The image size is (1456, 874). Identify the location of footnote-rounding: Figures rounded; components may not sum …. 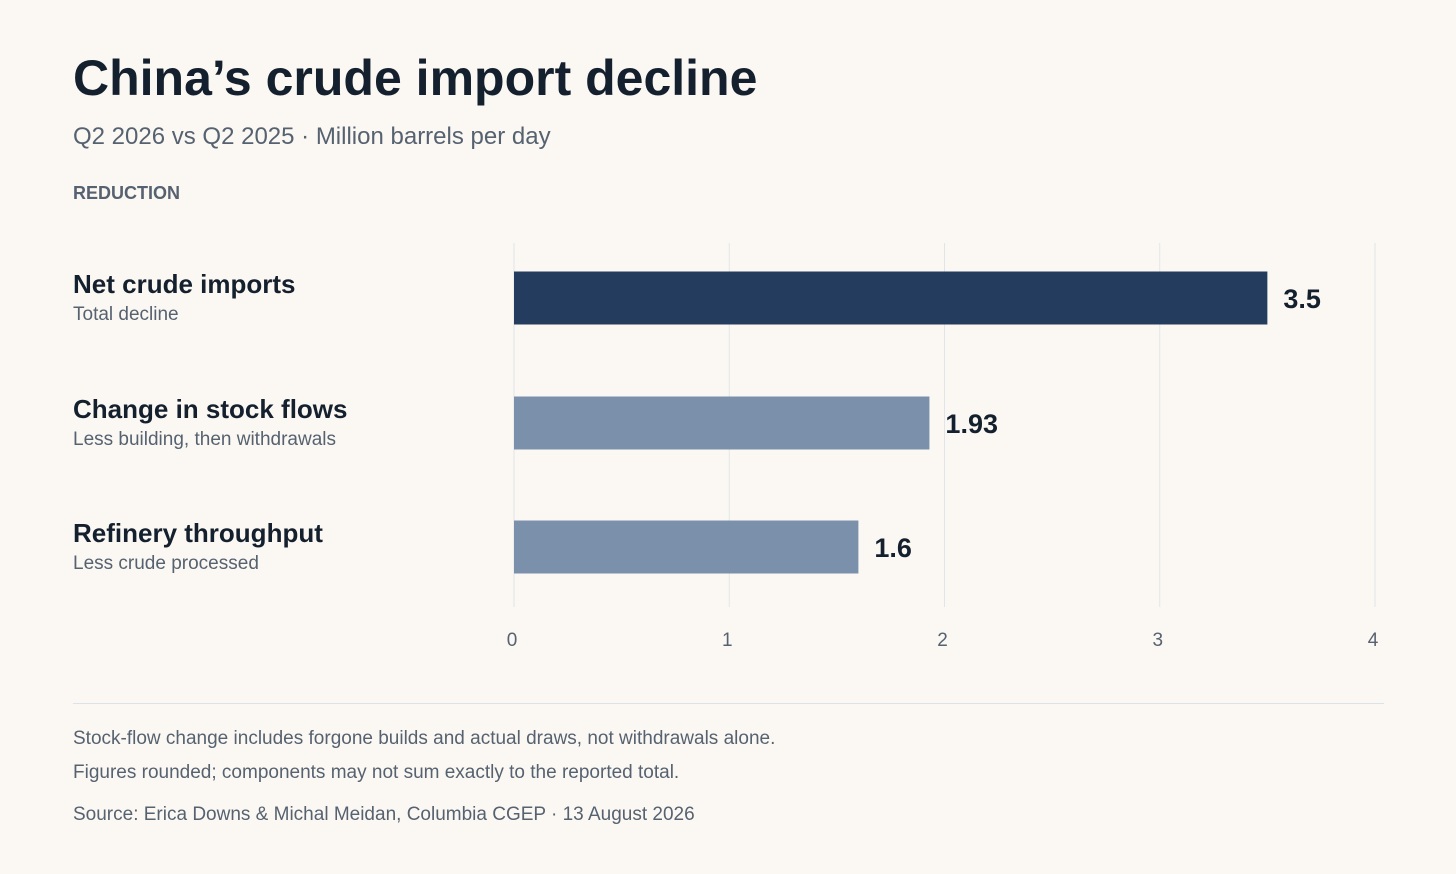
(376, 772).